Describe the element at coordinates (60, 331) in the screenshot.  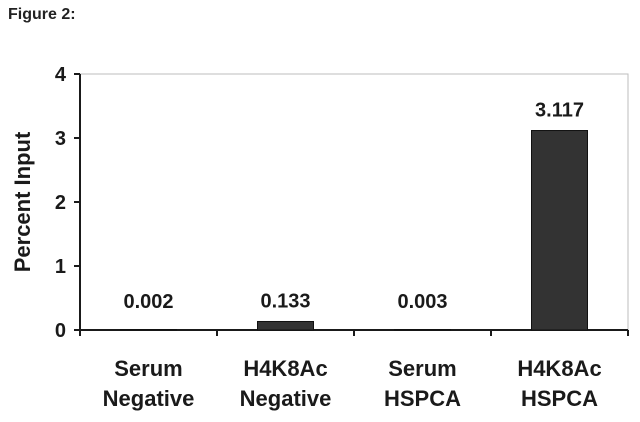
I see `y-tick-label: 0` at that location.